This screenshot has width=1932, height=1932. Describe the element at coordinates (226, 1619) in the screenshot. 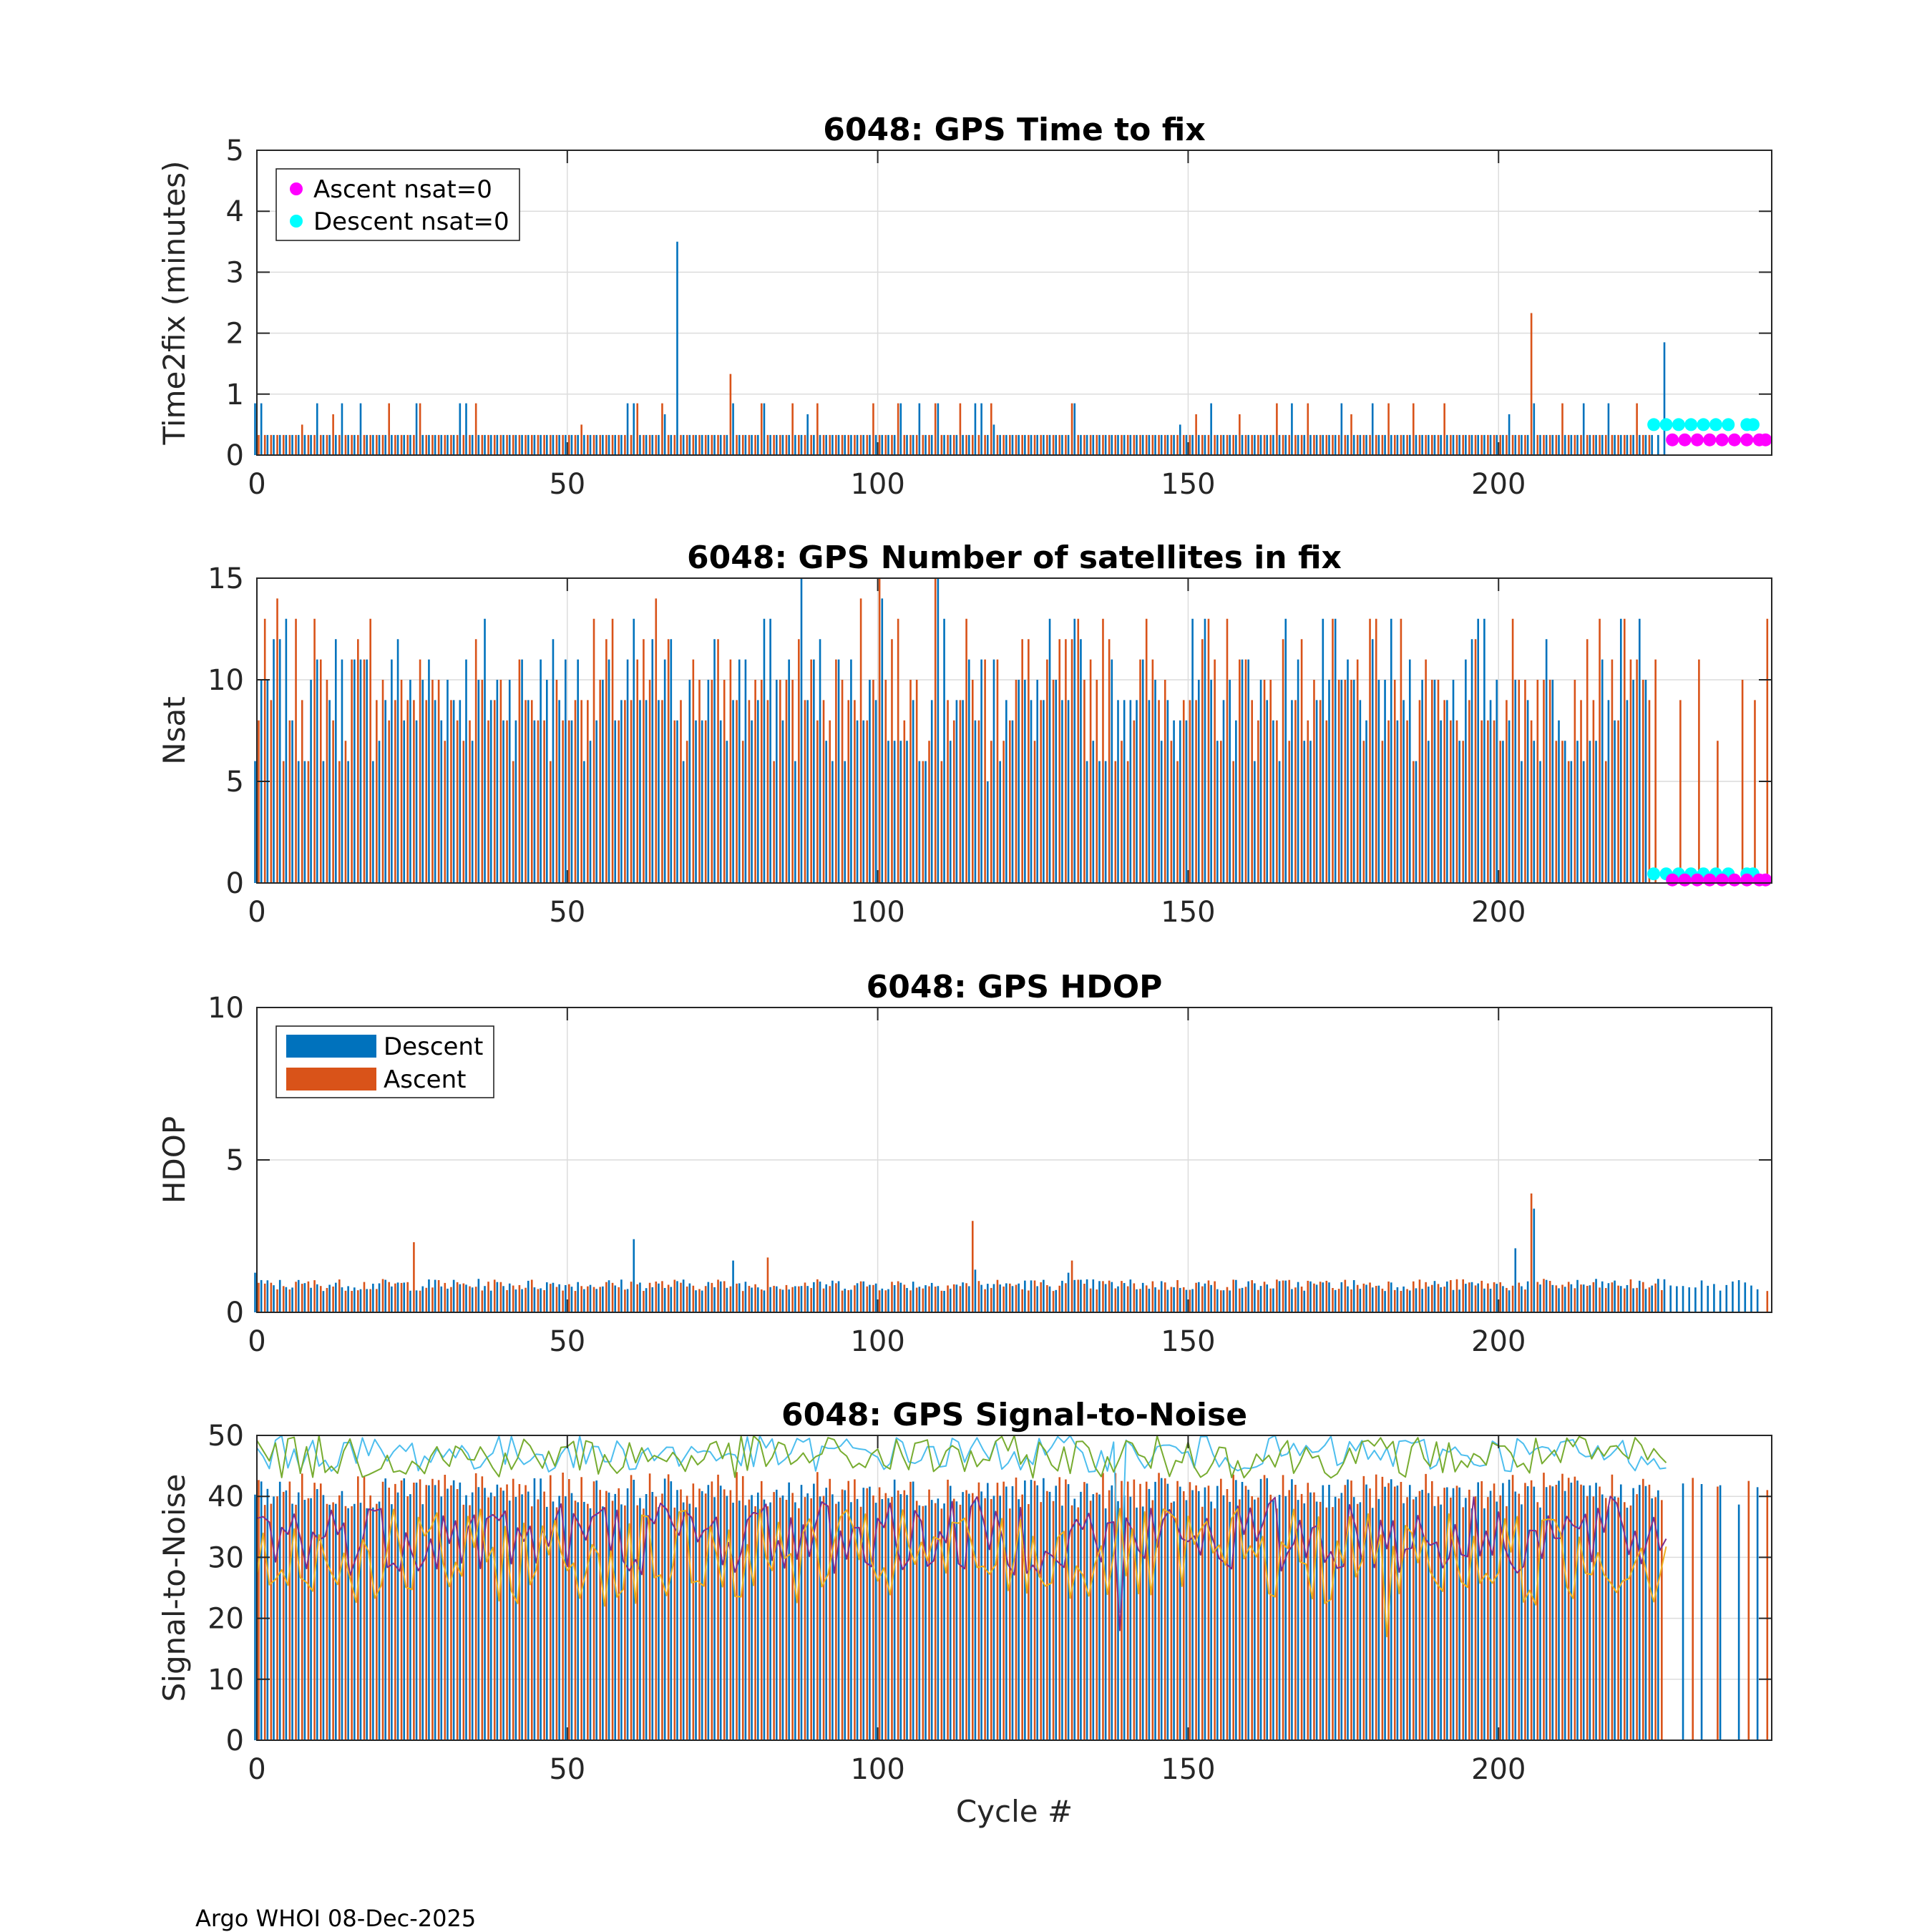

I see `y-tick-label: 20` at that location.